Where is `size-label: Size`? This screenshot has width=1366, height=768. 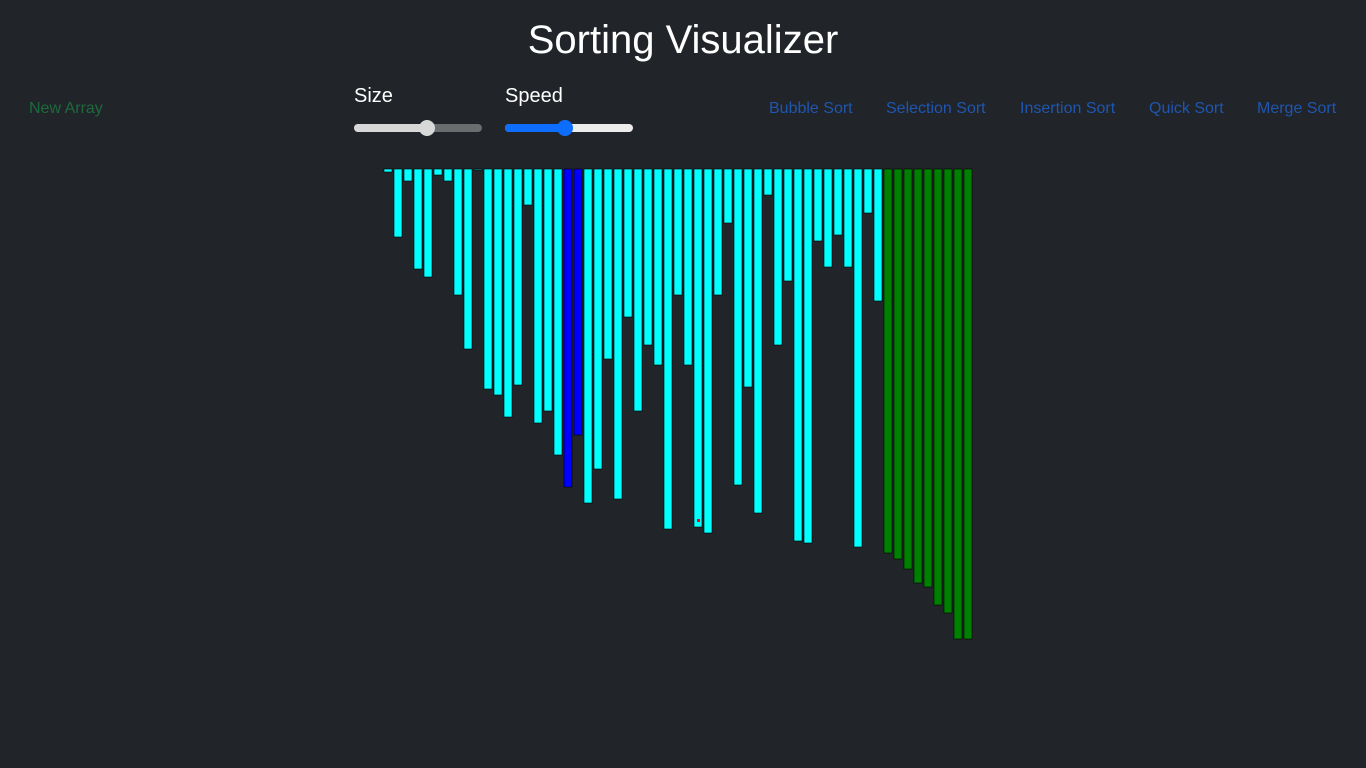 size-label: Size is located at coordinates (373, 96).